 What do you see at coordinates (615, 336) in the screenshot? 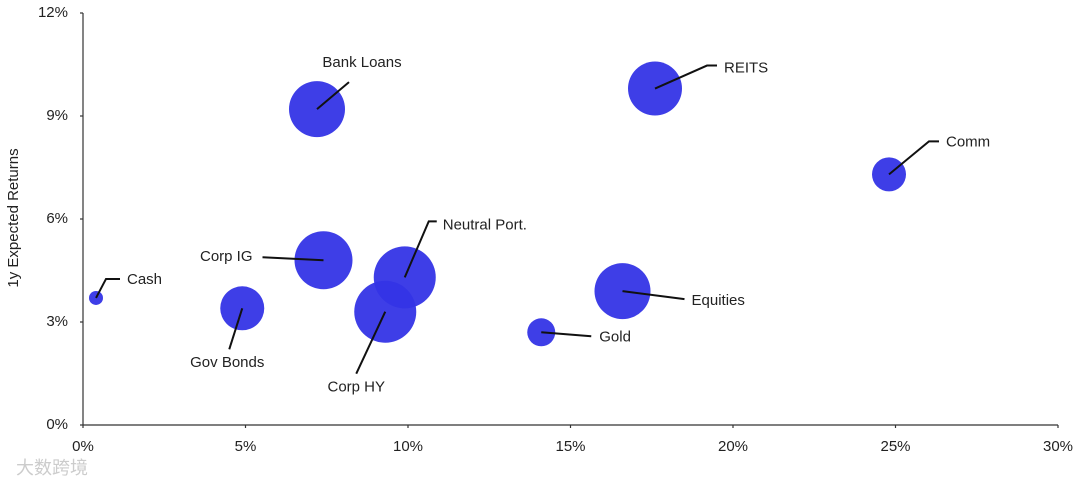
I see `point-label: Gold` at bounding box center [615, 336].